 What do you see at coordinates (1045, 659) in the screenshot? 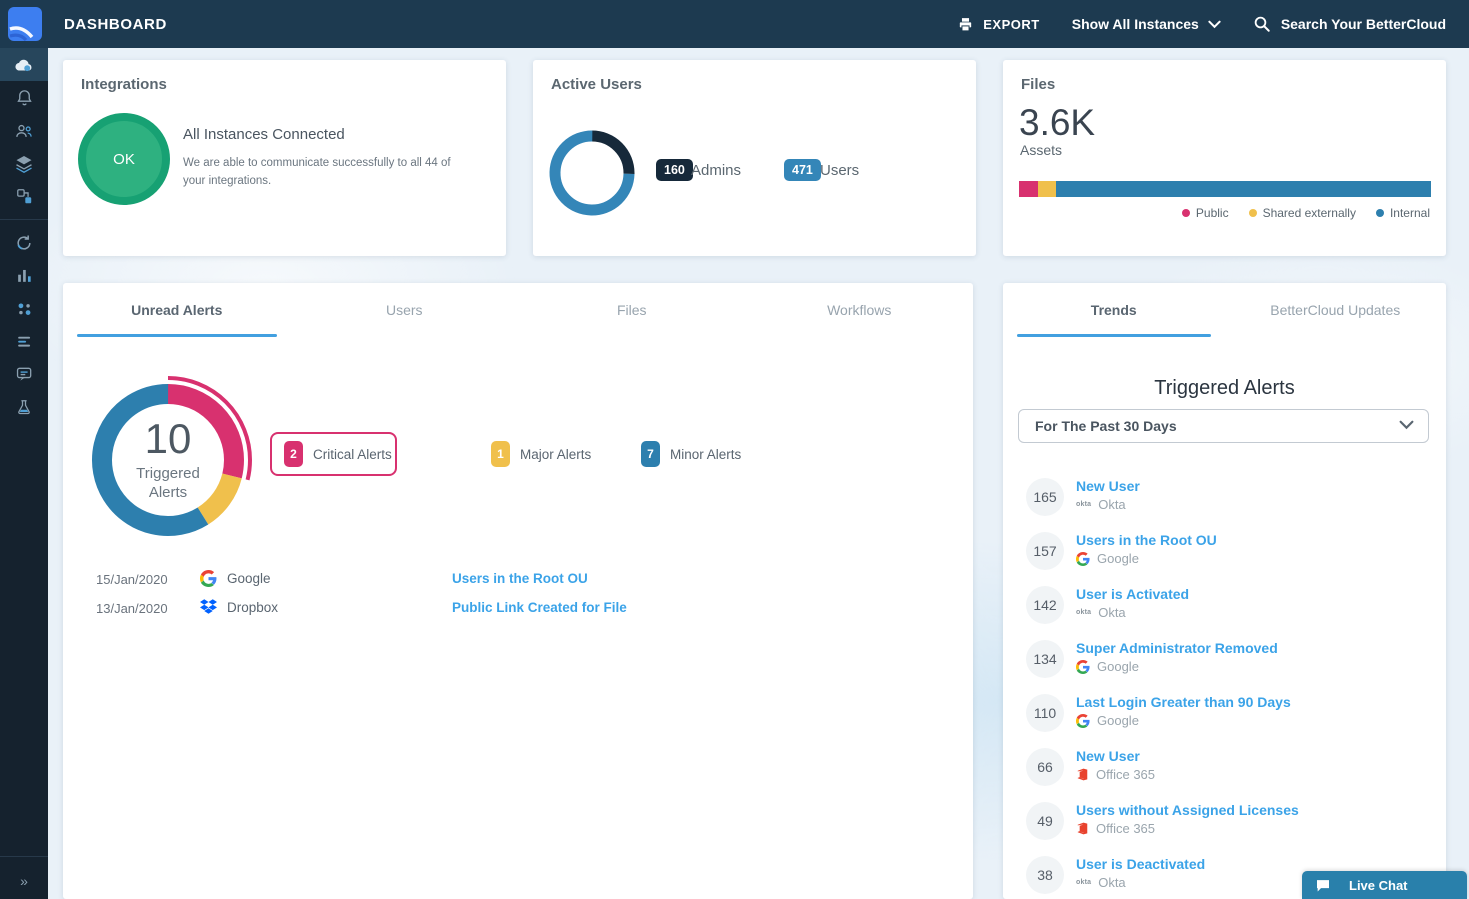
I see `alert-count-badge: 134` at bounding box center [1045, 659].